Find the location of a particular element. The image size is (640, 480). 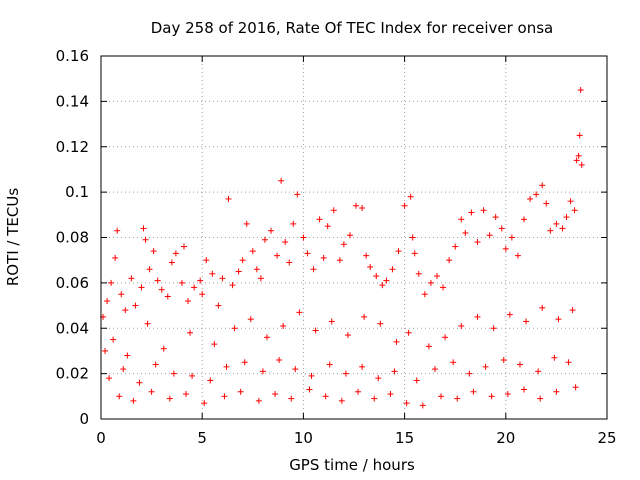

x-tick-label: 20 is located at coordinates (505, 438).